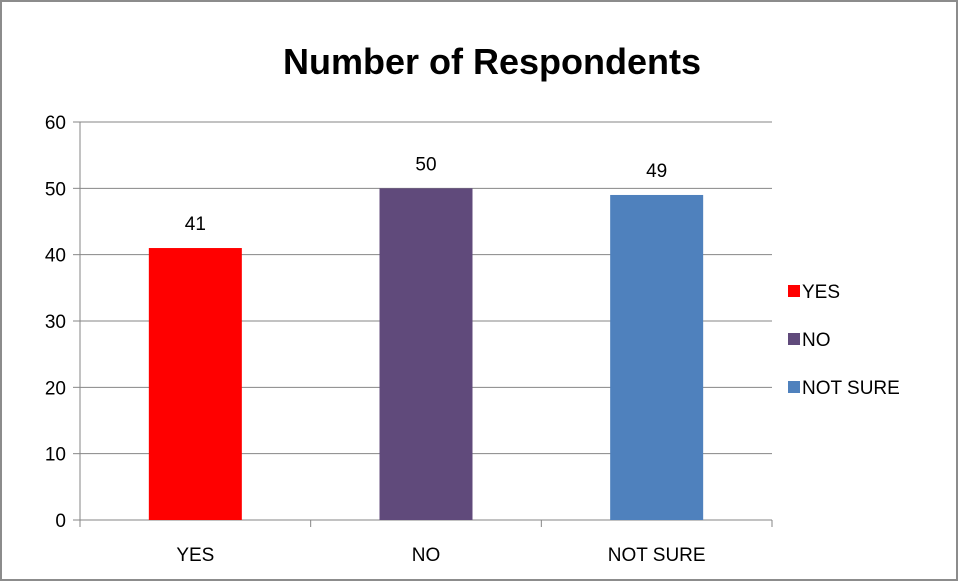 This screenshot has height=583, width=958. I want to click on y-tick-label: 50, so click(55, 189).